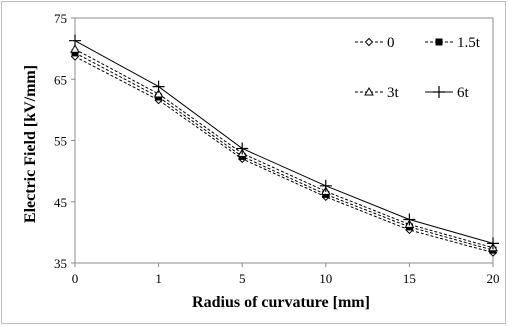 Image resolution: width=509 pixels, height=327 pixels. I want to click on y-tick-label: 55, so click(60, 141).